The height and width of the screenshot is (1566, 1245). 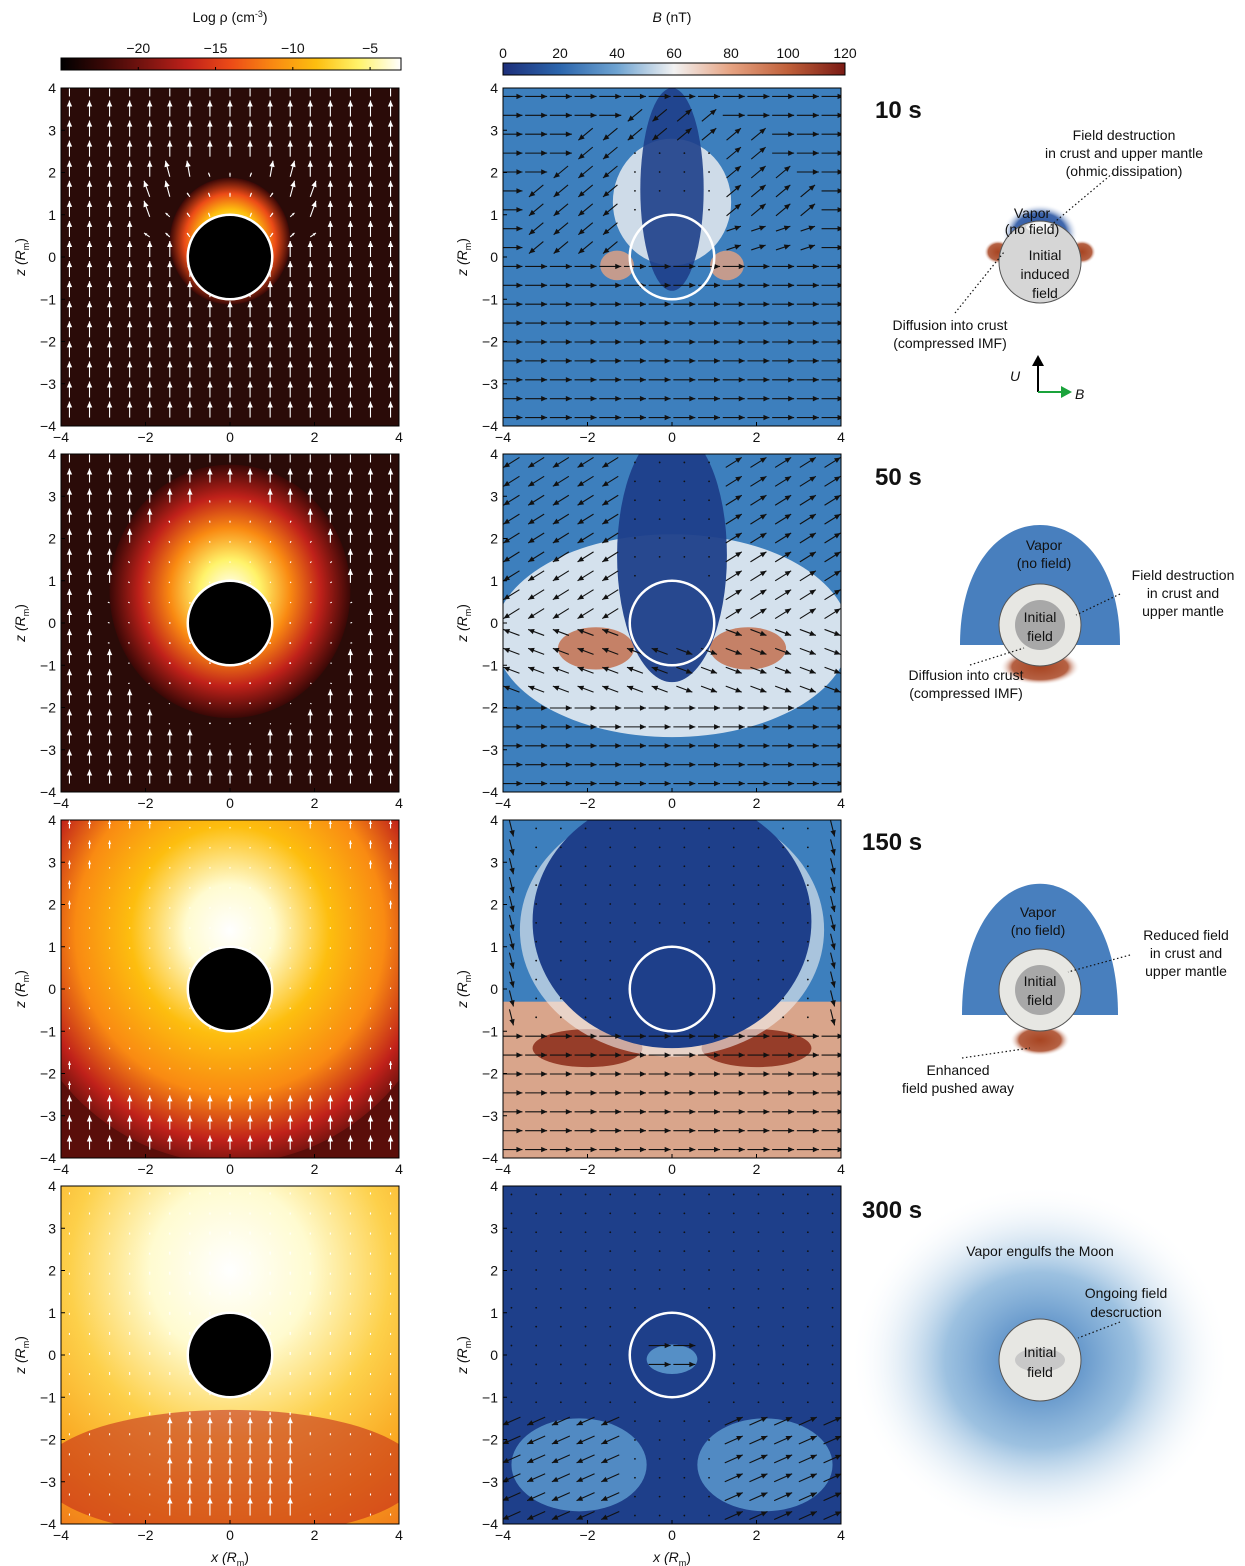 I want to click on z-tick-label: 0, so click(x=494, y=257).